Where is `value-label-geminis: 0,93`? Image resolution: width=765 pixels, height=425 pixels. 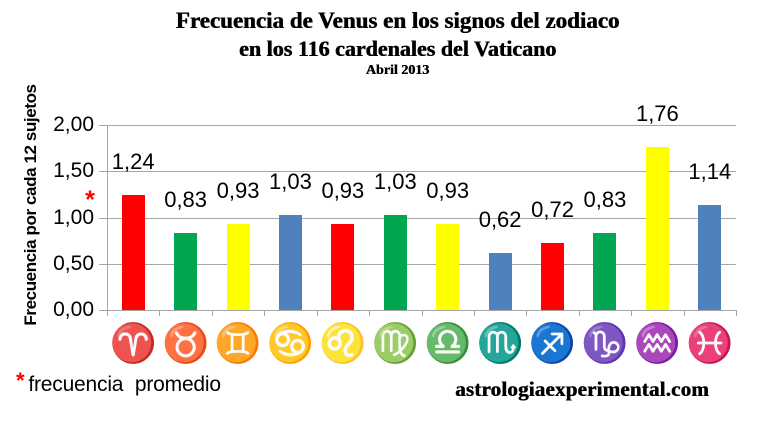 value-label-geminis: 0,93 is located at coordinates (238, 190).